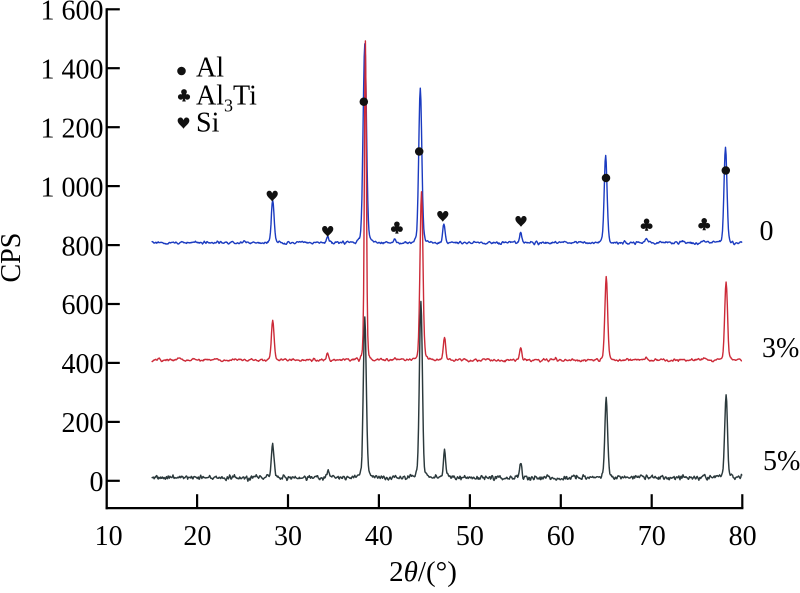  Describe the element at coordinates (379, 536) in the screenshot. I see `svg-text: 40` at that location.